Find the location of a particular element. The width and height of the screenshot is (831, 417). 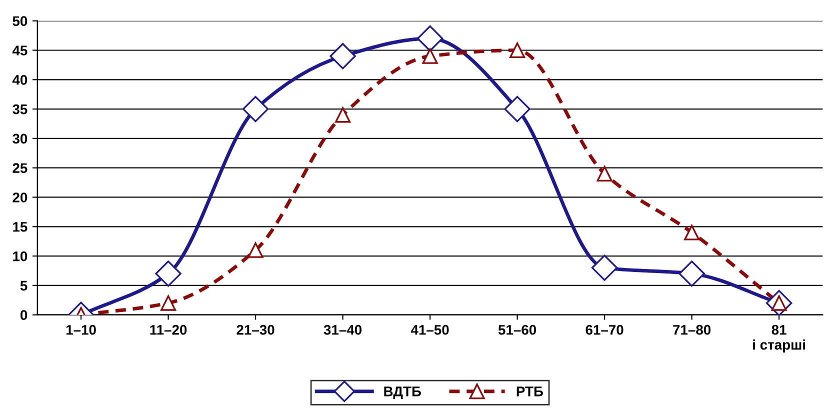

y-tick-label: 20 is located at coordinates (20, 197).